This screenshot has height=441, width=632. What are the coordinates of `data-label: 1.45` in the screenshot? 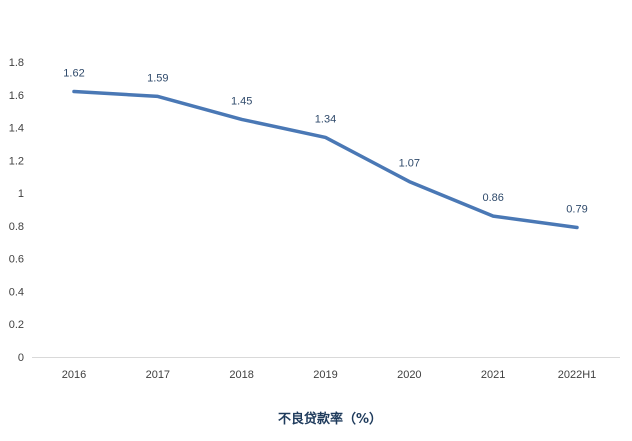 It's located at (241, 101).